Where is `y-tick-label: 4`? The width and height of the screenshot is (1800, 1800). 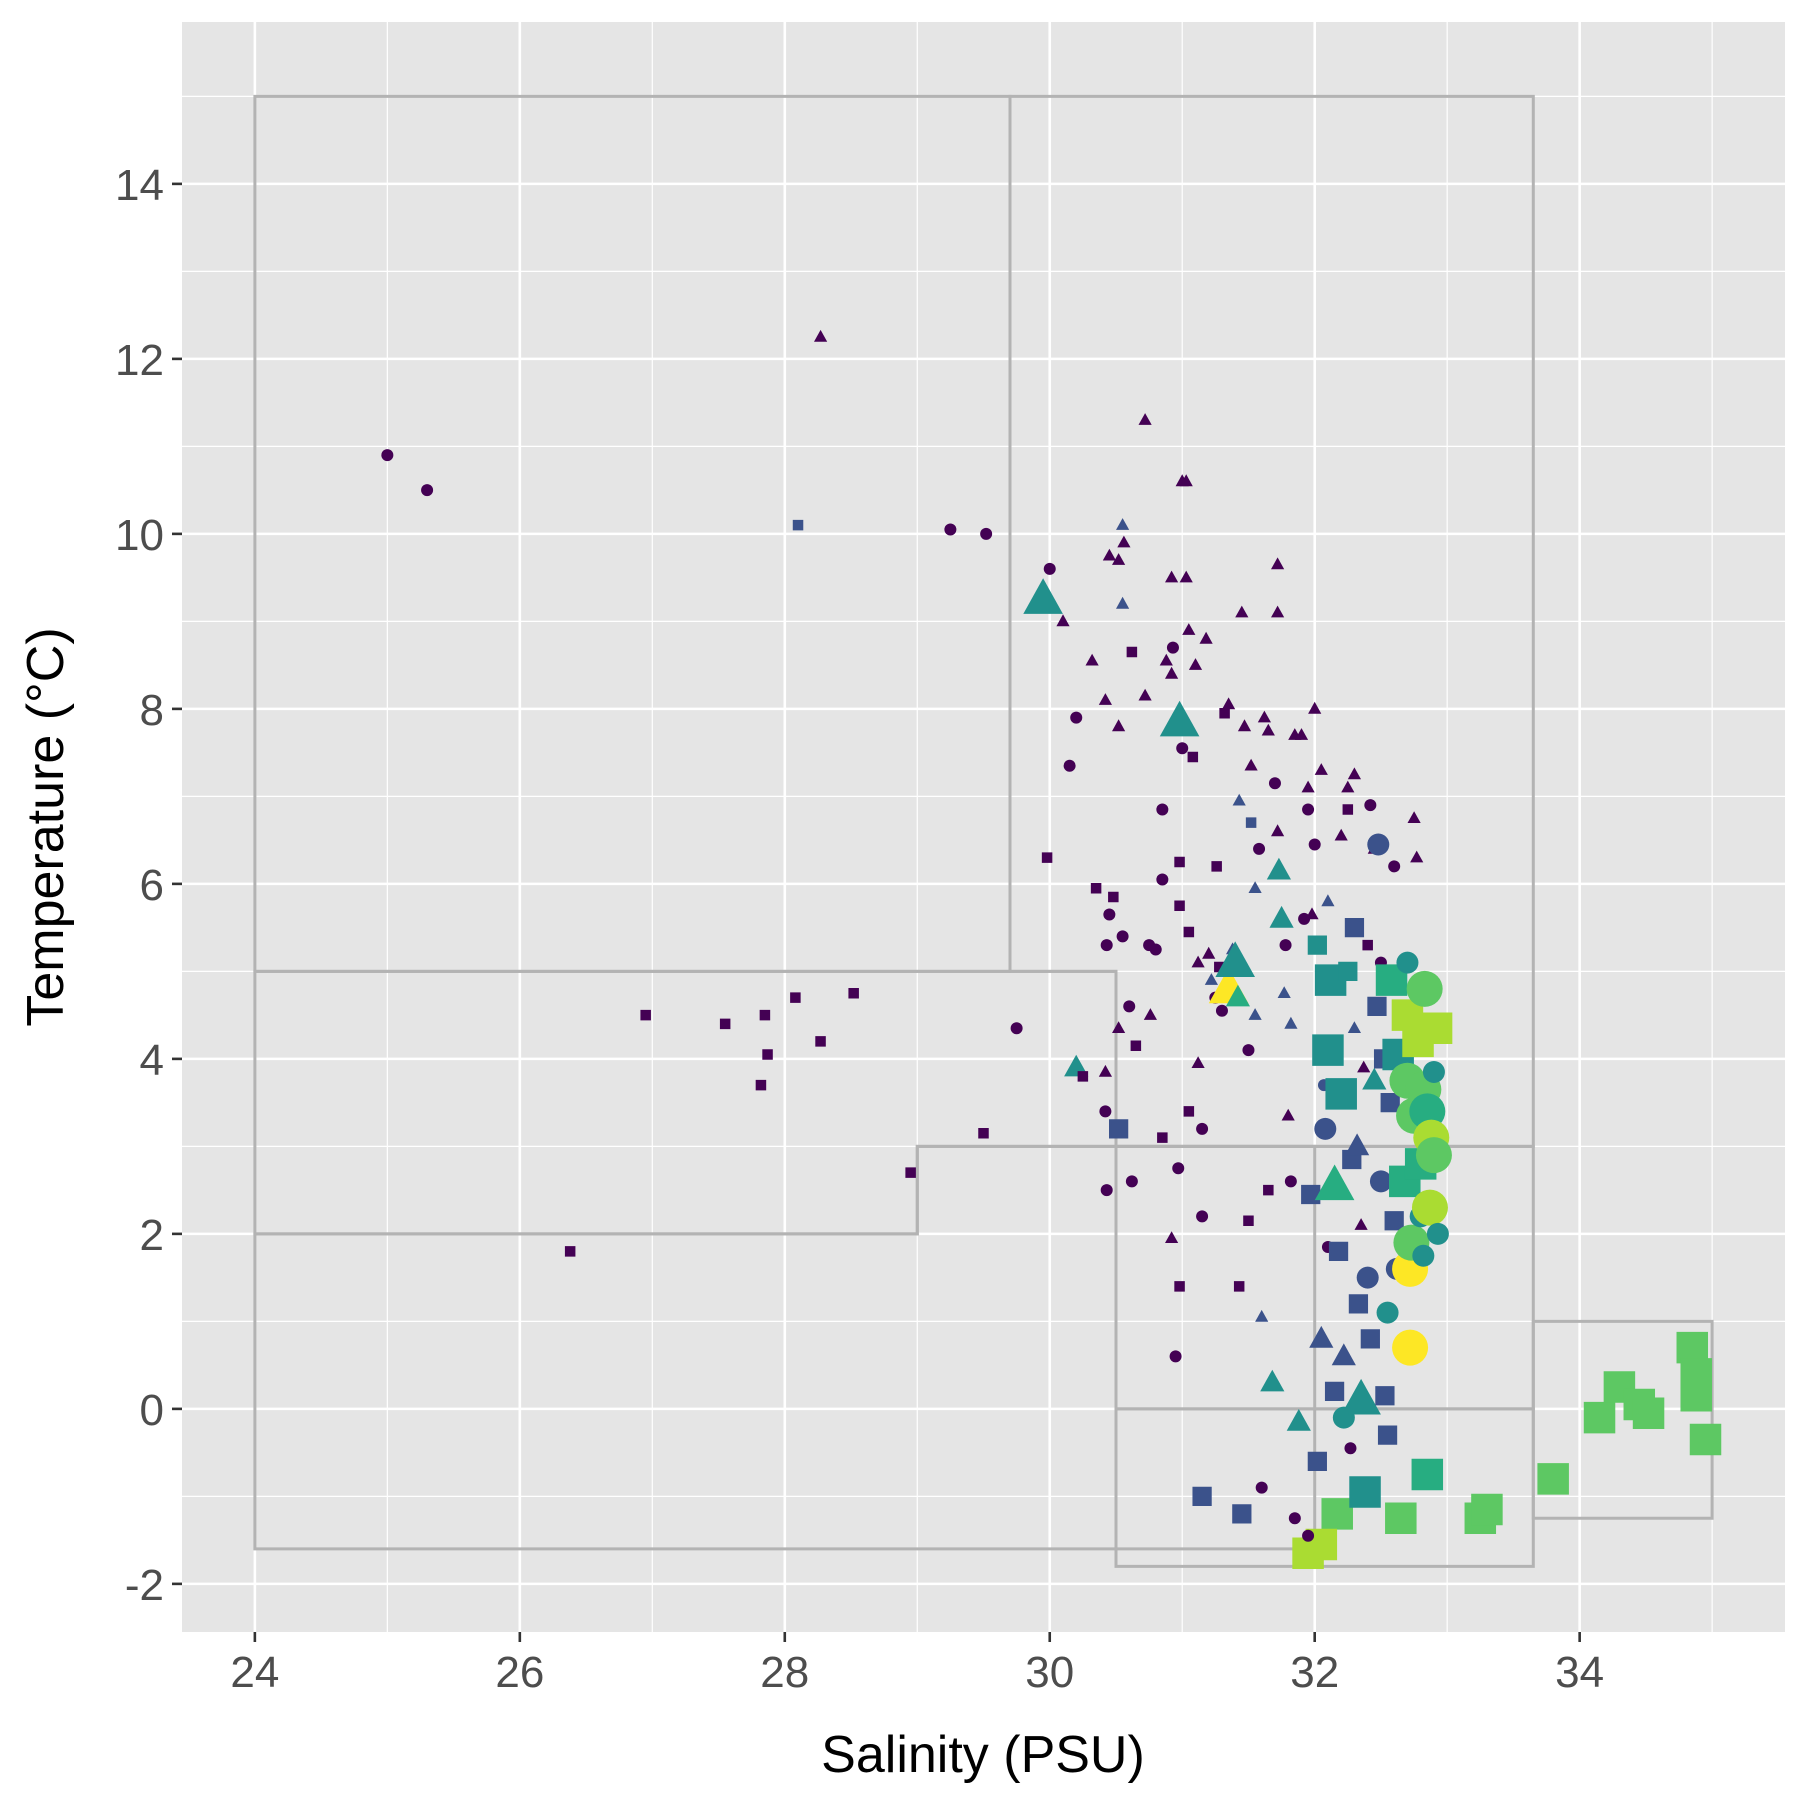 y-tick-label: 4 is located at coordinates (152, 1060).